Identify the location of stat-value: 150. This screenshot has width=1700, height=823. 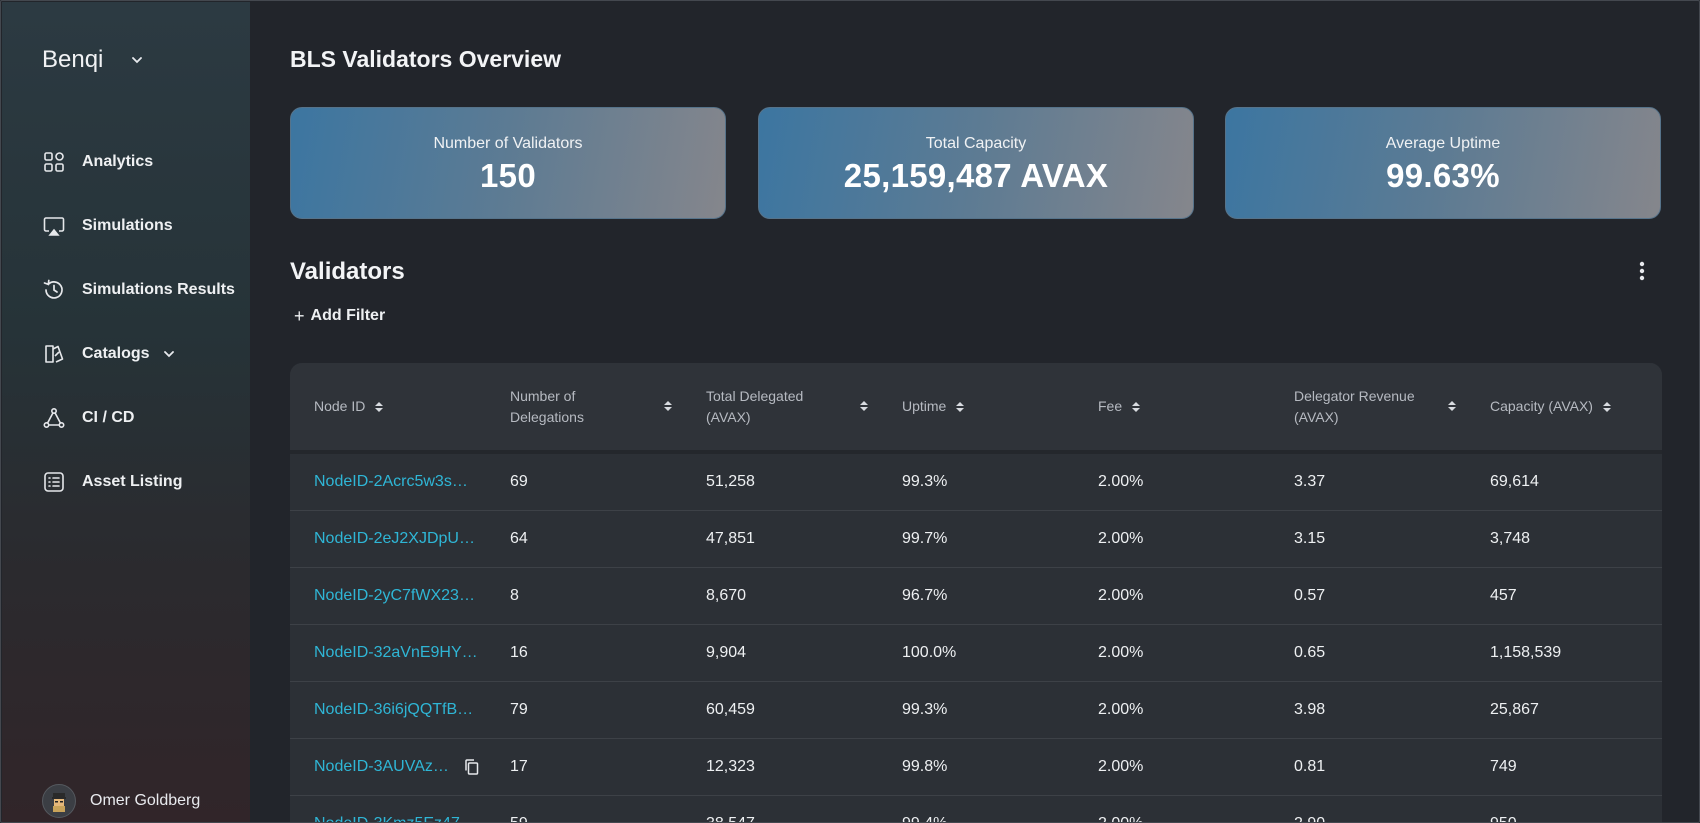
(508, 175).